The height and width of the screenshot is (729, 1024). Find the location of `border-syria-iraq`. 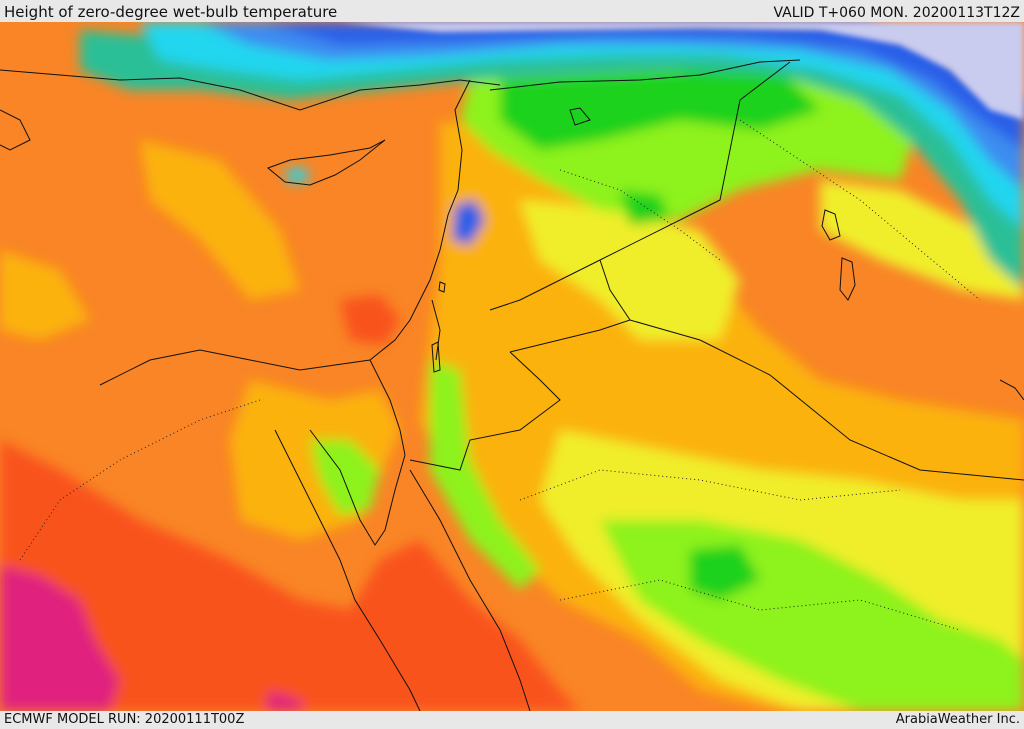

border-syria-iraq is located at coordinates (640, 186).